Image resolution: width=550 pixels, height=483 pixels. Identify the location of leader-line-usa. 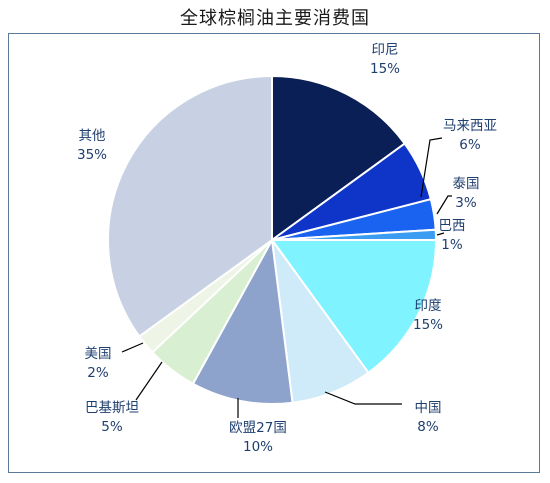
(132, 347).